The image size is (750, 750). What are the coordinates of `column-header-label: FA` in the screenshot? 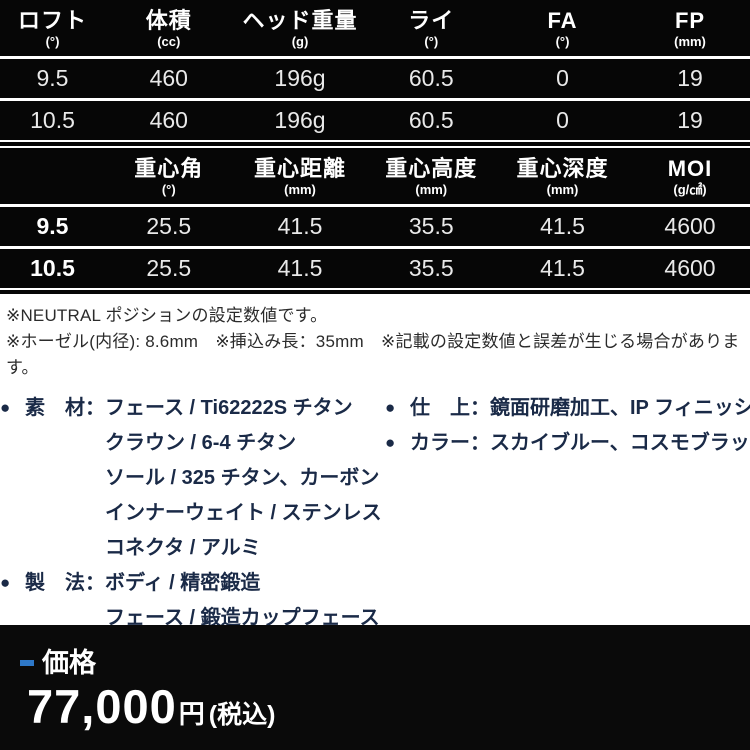 It's located at (562, 20).